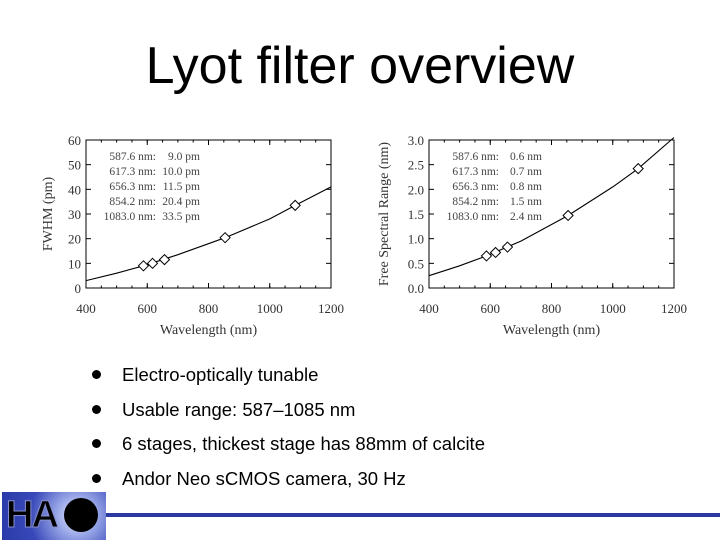 This screenshot has height=540, width=720. Describe the element at coordinates (48, 214) in the screenshot. I see `svg-text: FWHM (pm)` at that location.